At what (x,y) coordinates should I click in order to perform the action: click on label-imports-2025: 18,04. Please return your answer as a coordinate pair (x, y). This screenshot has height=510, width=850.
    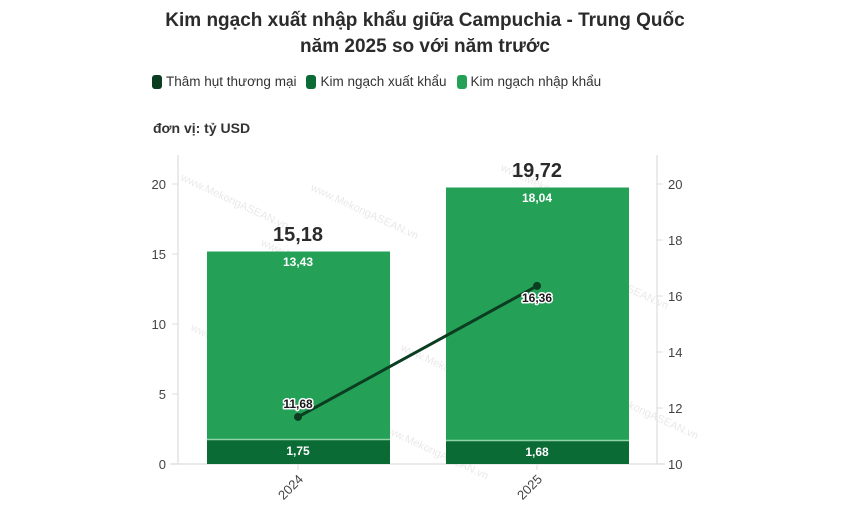
    Looking at the image, I should click on (537, 198).